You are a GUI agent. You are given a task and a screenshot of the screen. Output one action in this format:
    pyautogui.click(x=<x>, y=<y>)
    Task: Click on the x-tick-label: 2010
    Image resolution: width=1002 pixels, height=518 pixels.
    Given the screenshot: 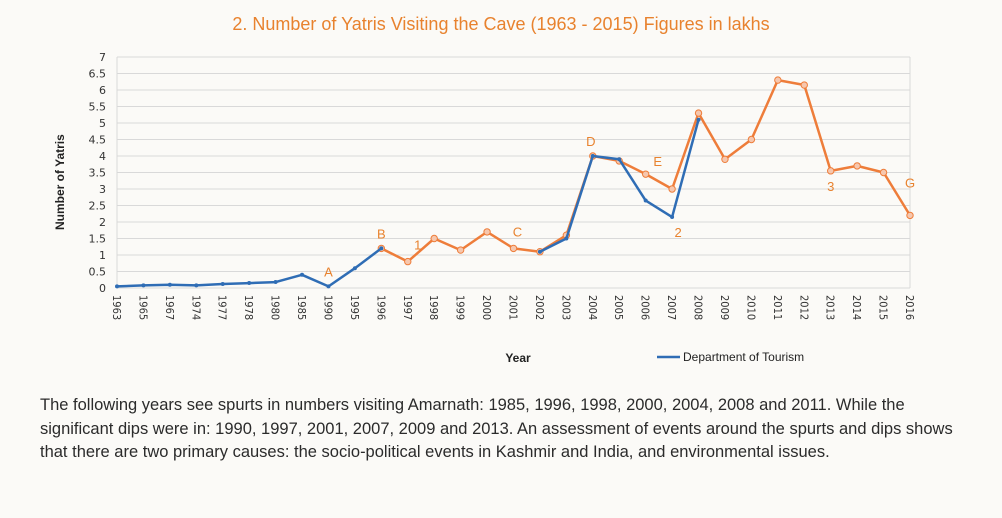 What is the action you would take?
    pyautogui.click(x=750, y=307)
    